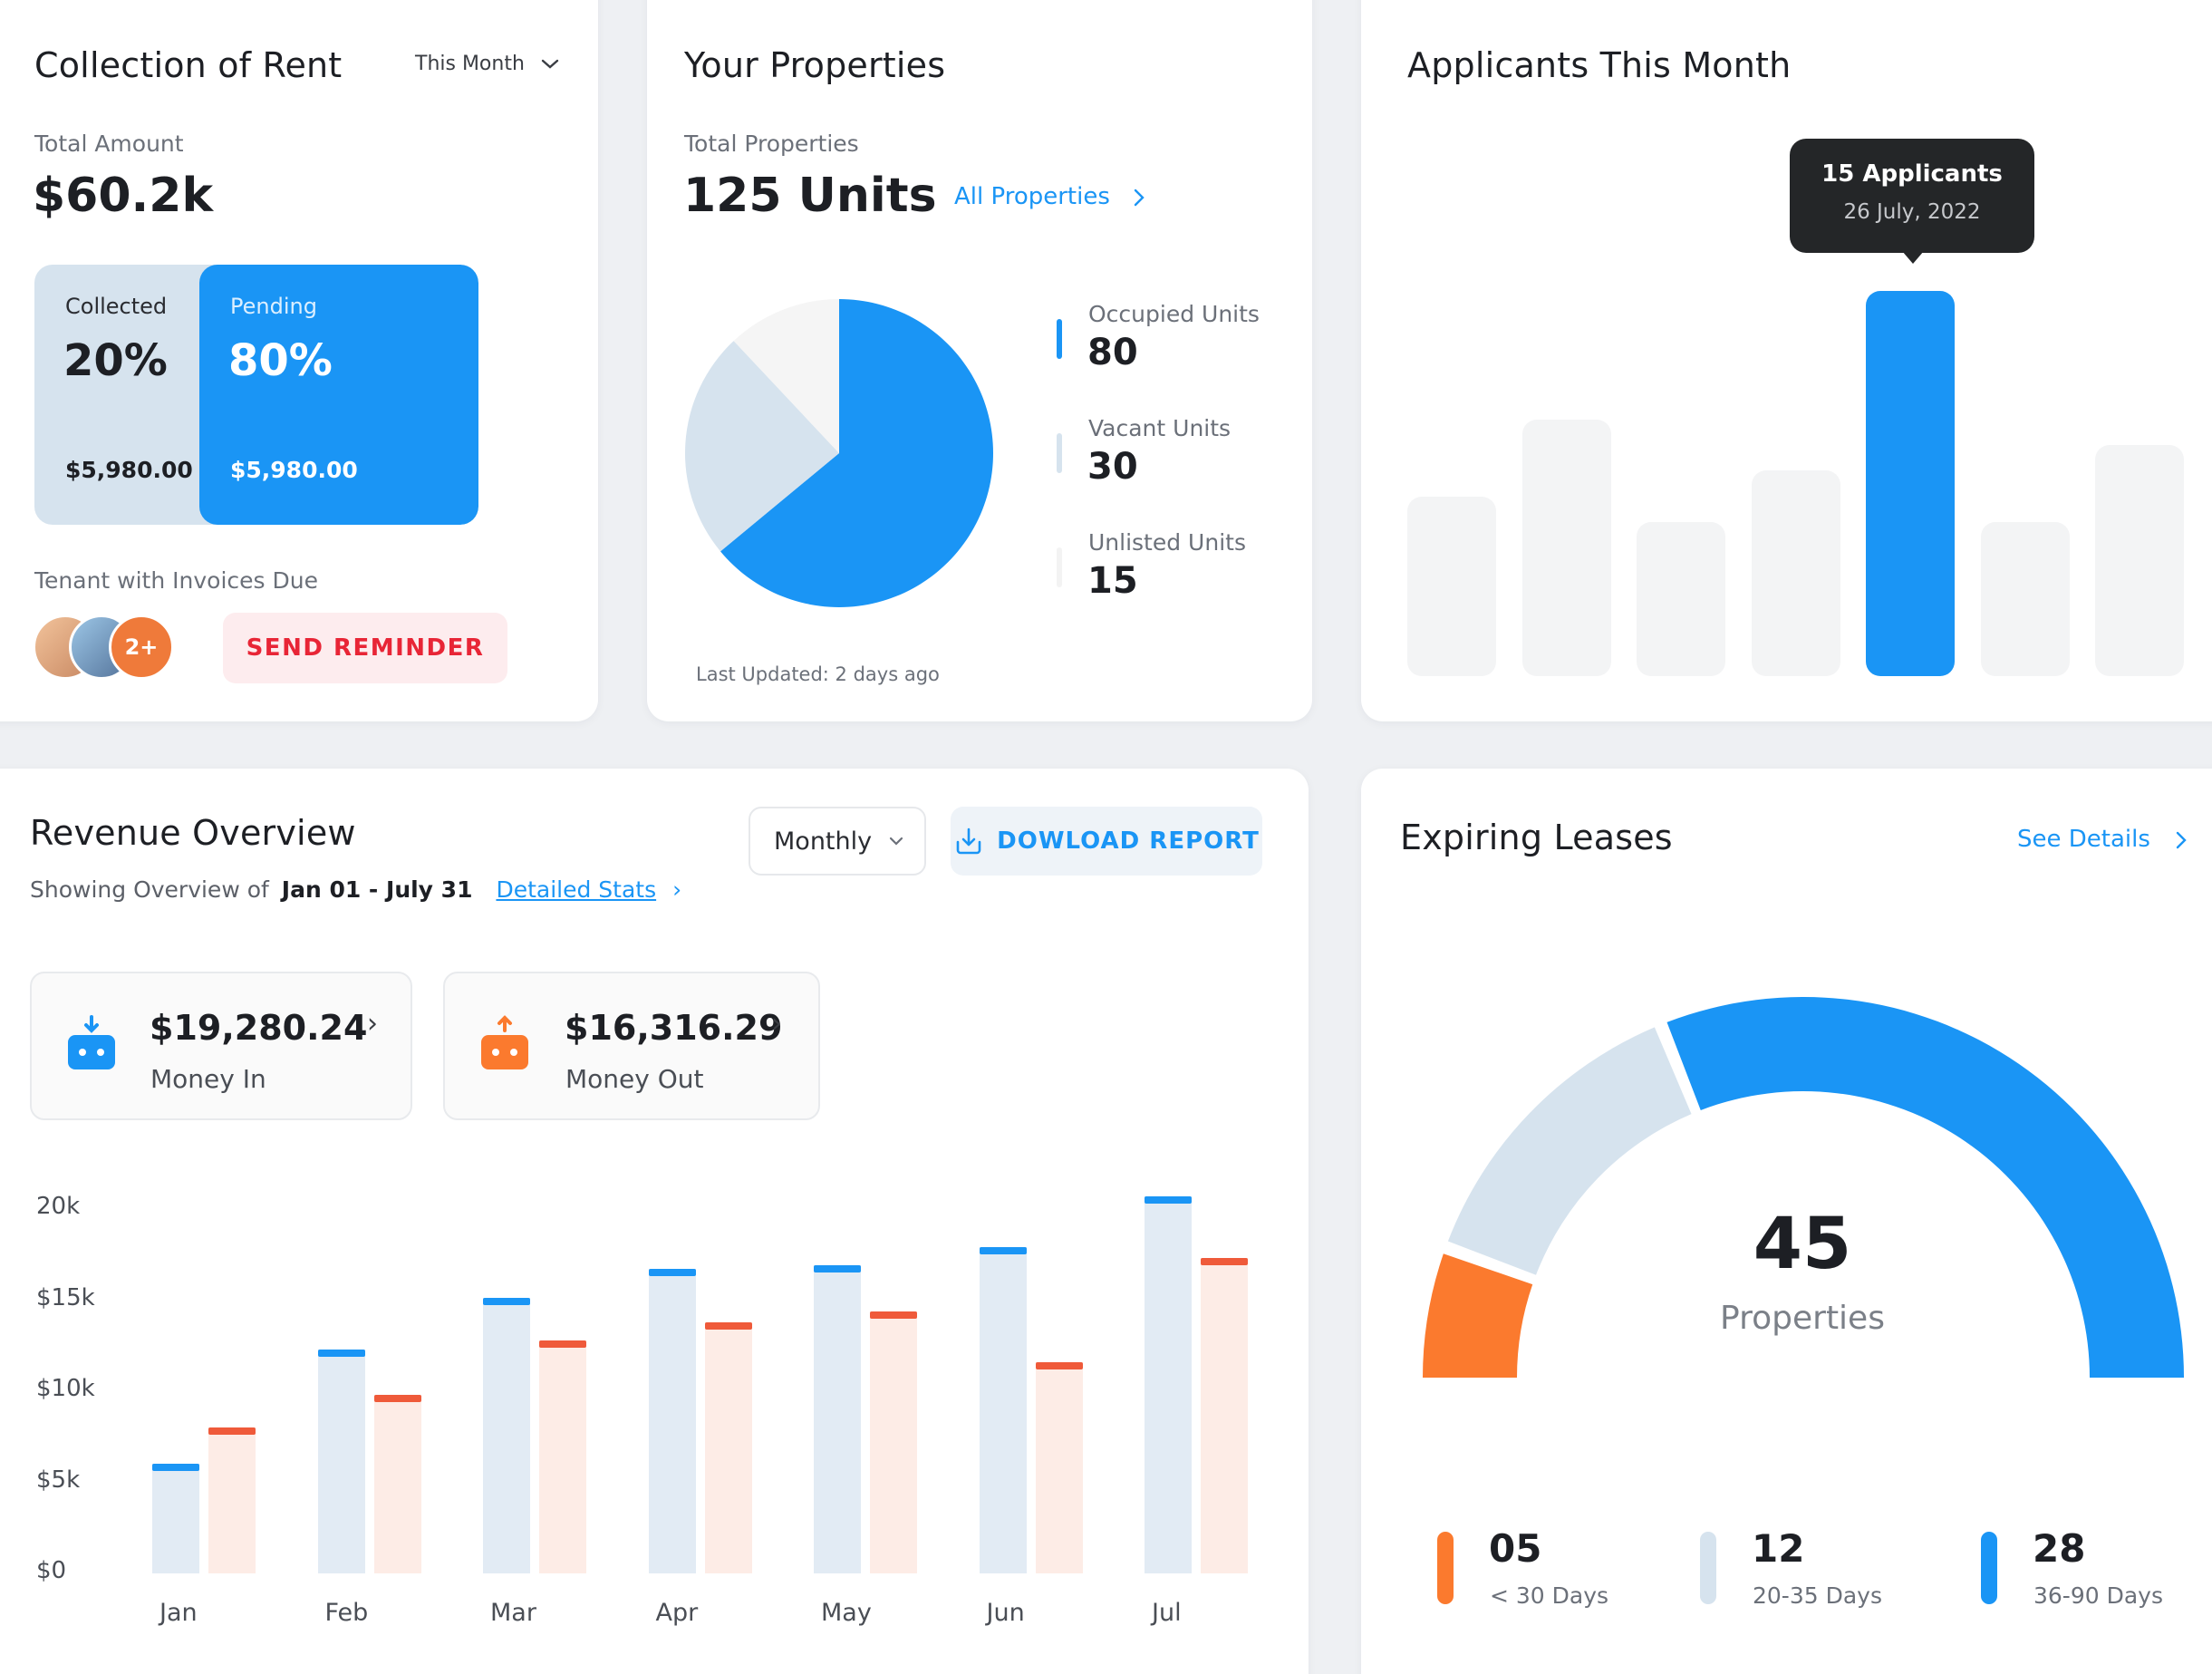  I want to click on lease-label-long: 36-90 Days, so click(2098, 1595).